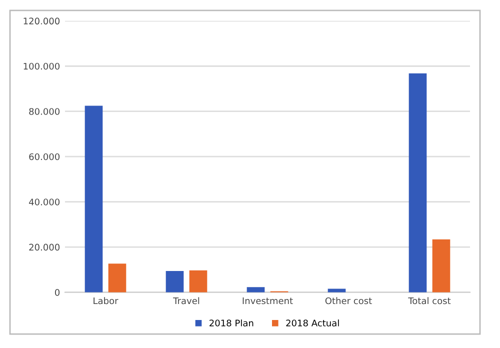  I want to click on y-tick-label: 0, so click(57, 292).